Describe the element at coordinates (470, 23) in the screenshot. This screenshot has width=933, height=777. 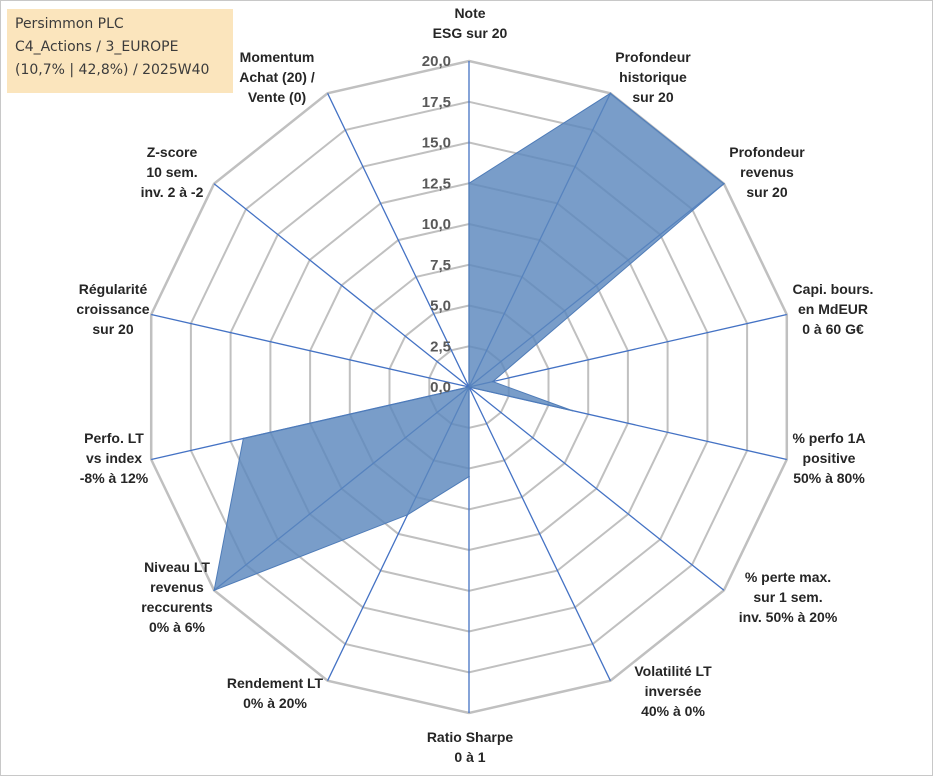
I see `axis-label: Note ESG sur 20` at that location.